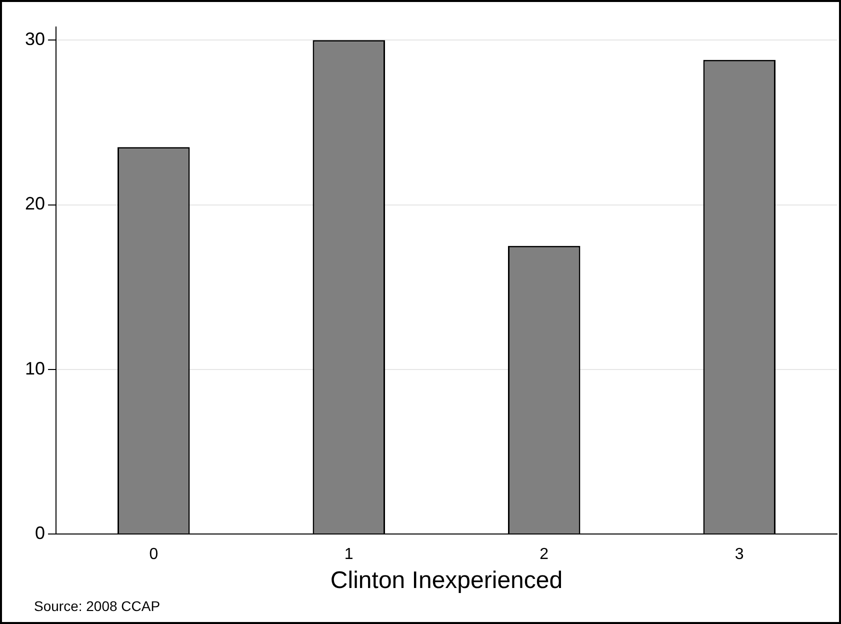  What do you see at coordinates (35, 39) in the screenshot?
I see `y-tick-label: 30` at bounding box center [35, 39].